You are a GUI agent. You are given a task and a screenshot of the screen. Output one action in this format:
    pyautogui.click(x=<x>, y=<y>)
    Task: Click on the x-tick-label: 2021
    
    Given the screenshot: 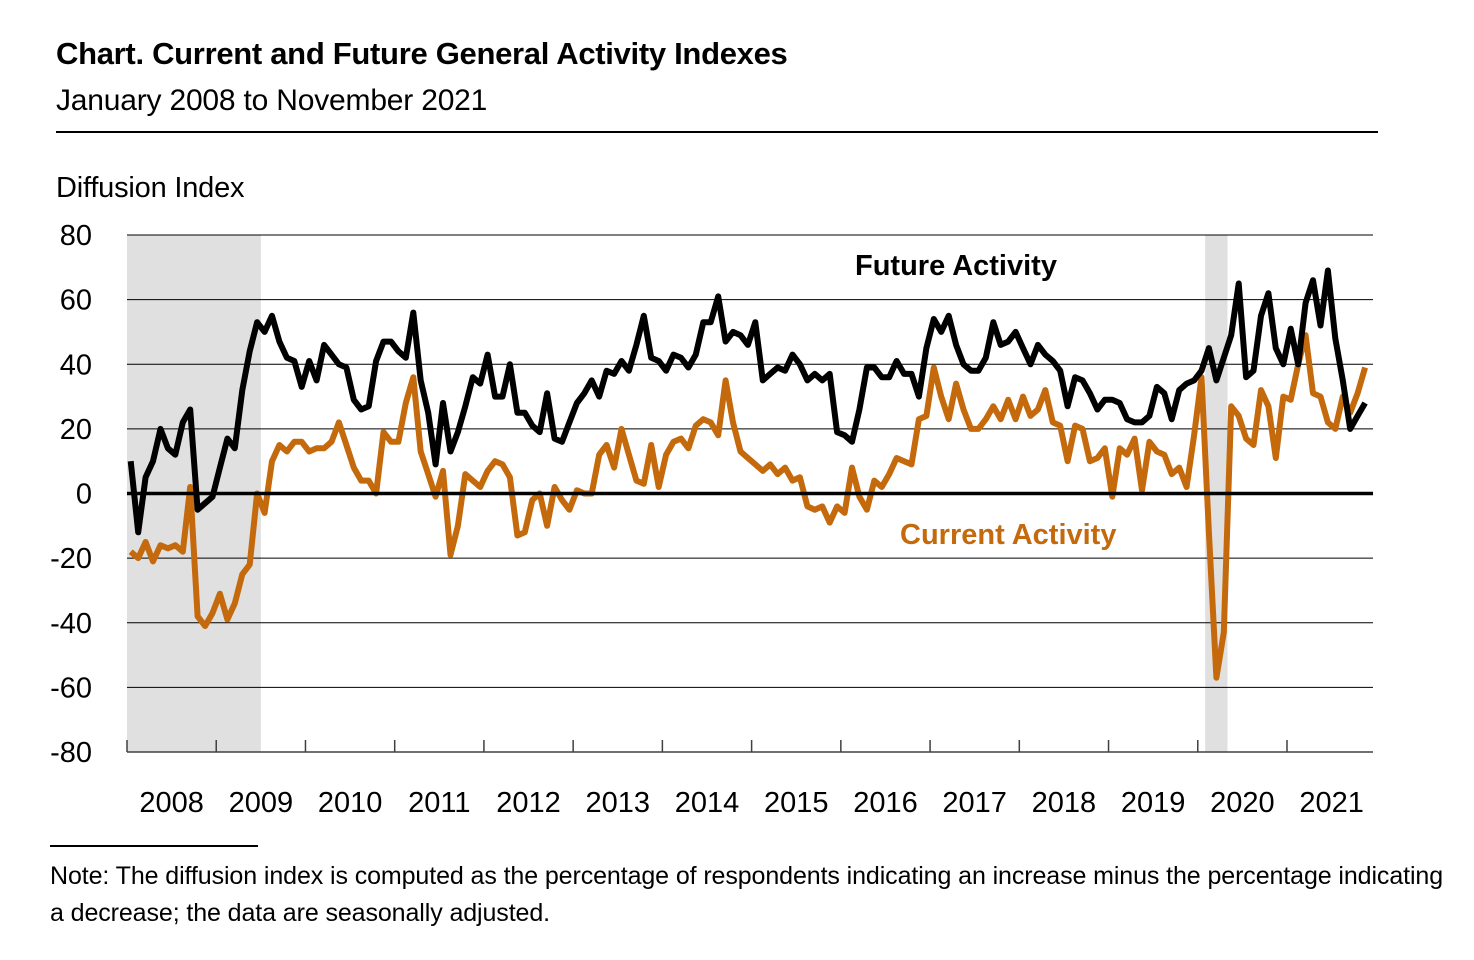 What is the action you would take?
    pyautogui.click(x=1331, y=803)
    